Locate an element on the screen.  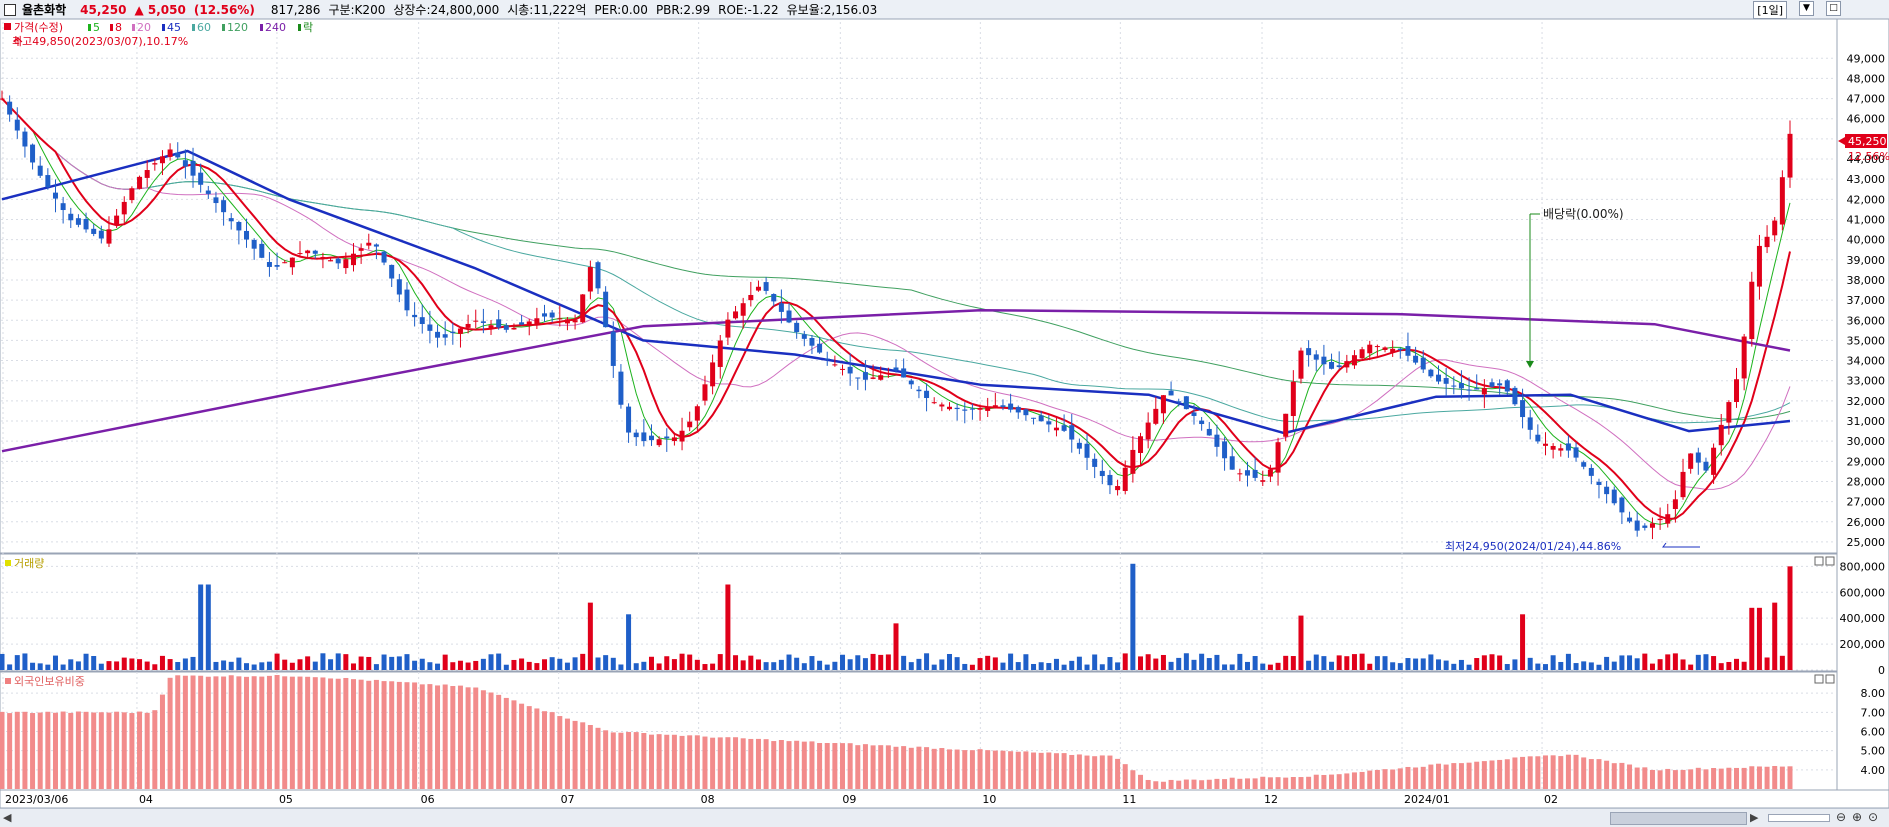
high-annotation: 최고49,850(2023/03/07),10.17% is located at coordinates (100, 41).